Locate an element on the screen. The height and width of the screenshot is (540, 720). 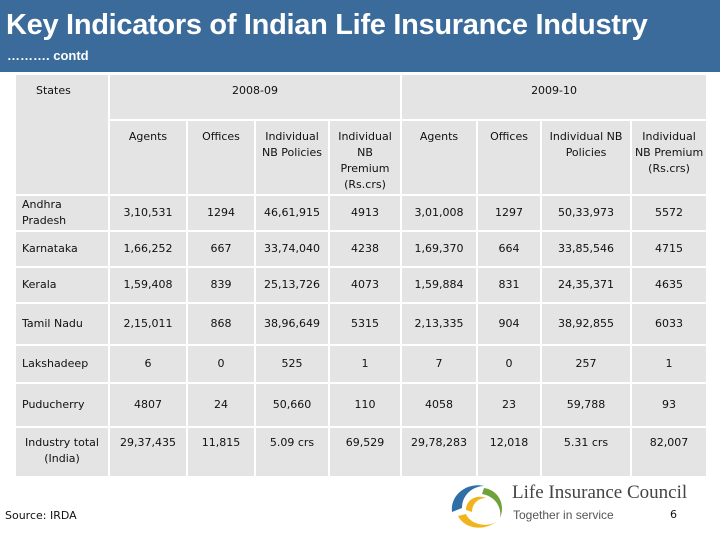
table-cell: 5.31 crs is located at coordinates (586, 452).